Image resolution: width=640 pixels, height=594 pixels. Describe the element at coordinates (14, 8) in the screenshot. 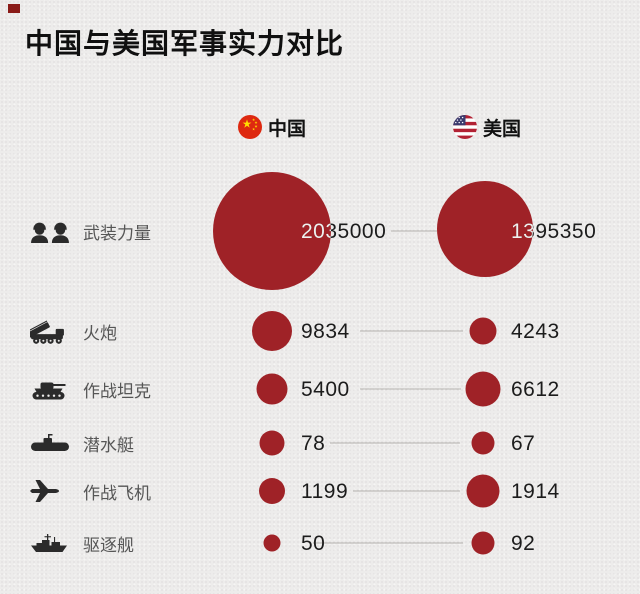

I see `accent-square` at that location.